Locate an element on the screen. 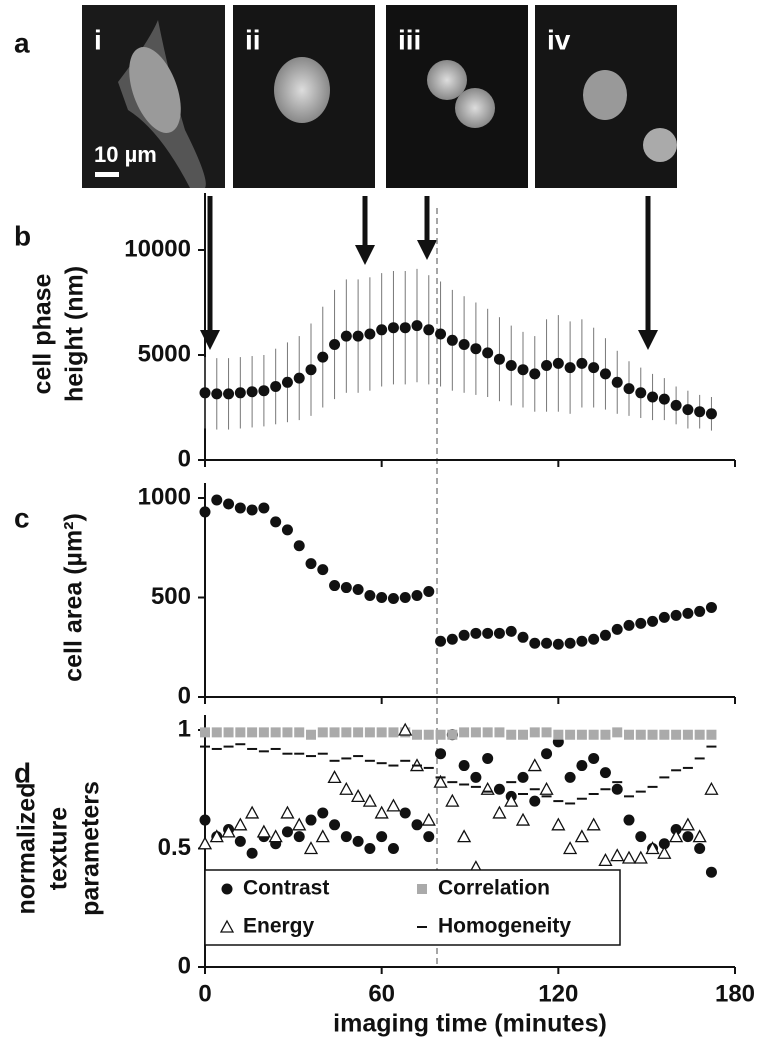  y-axis-label: texture is located at coordinates (59, 848).